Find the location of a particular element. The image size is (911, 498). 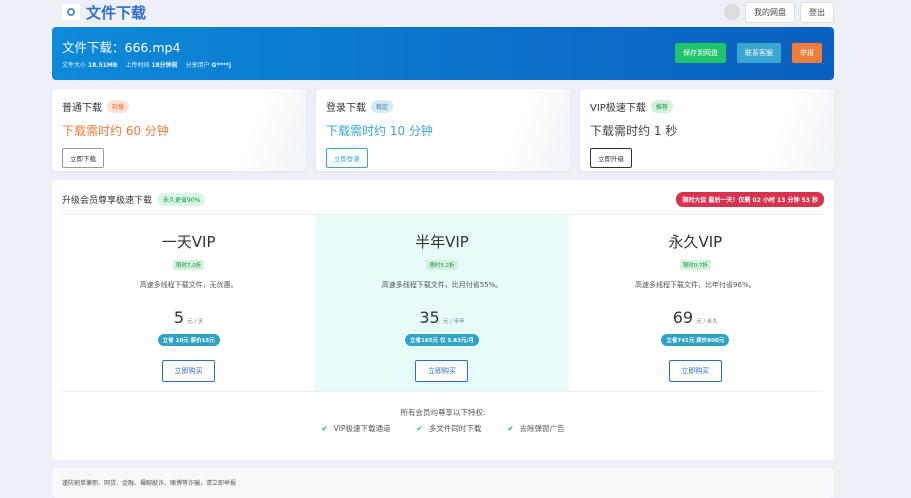

plan-unit: 元 / 天 is located at coordinates (195, 322).